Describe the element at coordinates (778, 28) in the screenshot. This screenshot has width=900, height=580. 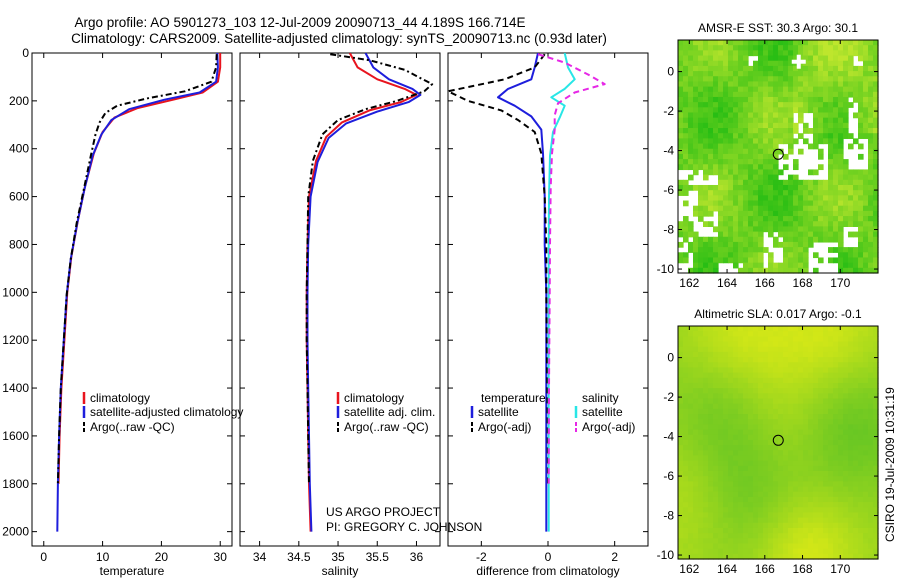
I see `map-title: AMSR-E SST: 30.3 Argo: 30.1` at that location.